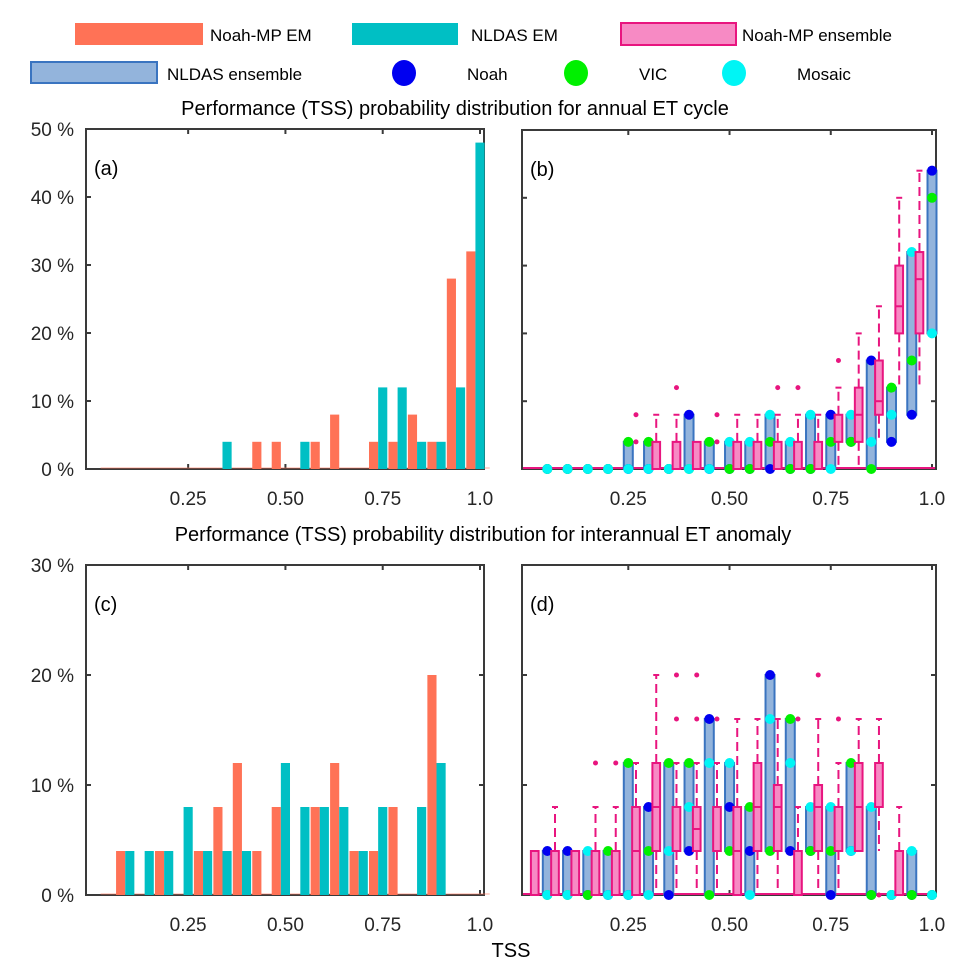 The width and height of the screenshot is (971, 976). I want to click on legend-label-noahmp-ensemble: Noah-MP ensemble, so click(817, 35).